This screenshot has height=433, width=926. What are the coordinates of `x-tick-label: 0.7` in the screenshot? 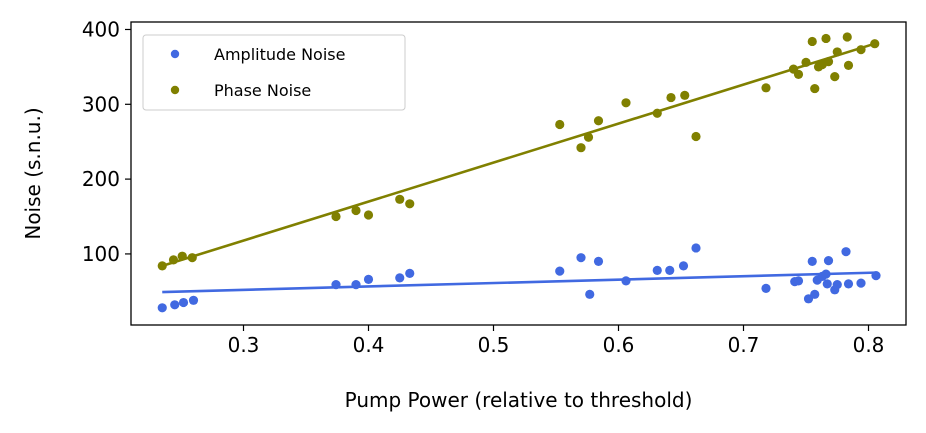 It's located at (744, 345).